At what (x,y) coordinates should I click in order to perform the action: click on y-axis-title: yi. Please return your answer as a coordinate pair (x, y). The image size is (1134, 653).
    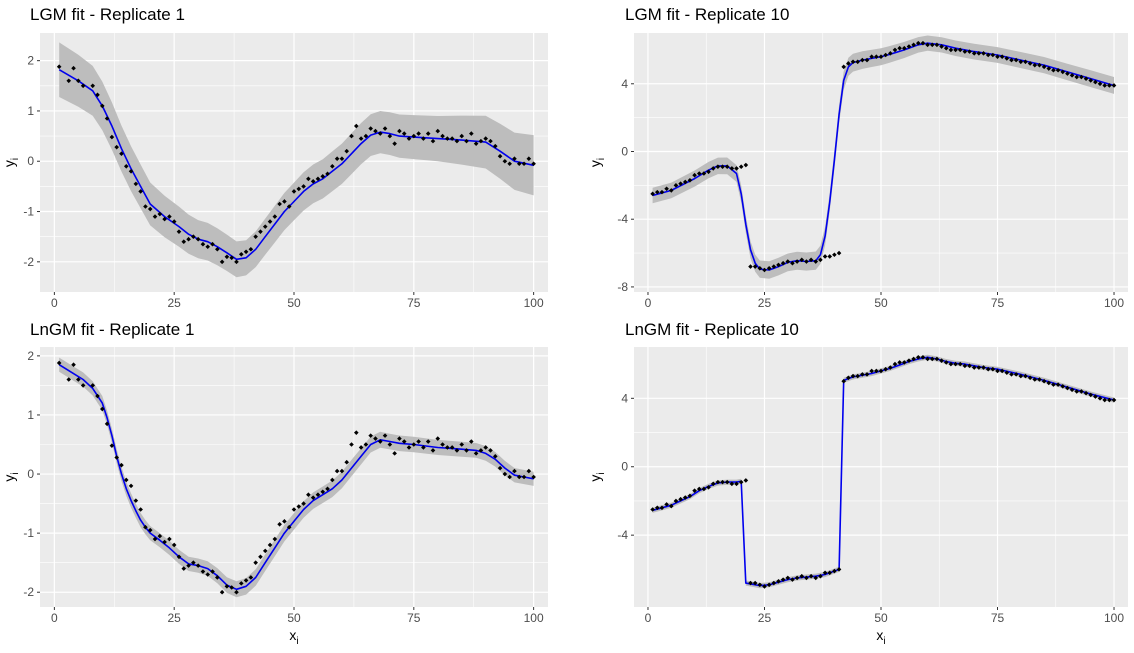
    Looking at the image, I should click on (11, 476).